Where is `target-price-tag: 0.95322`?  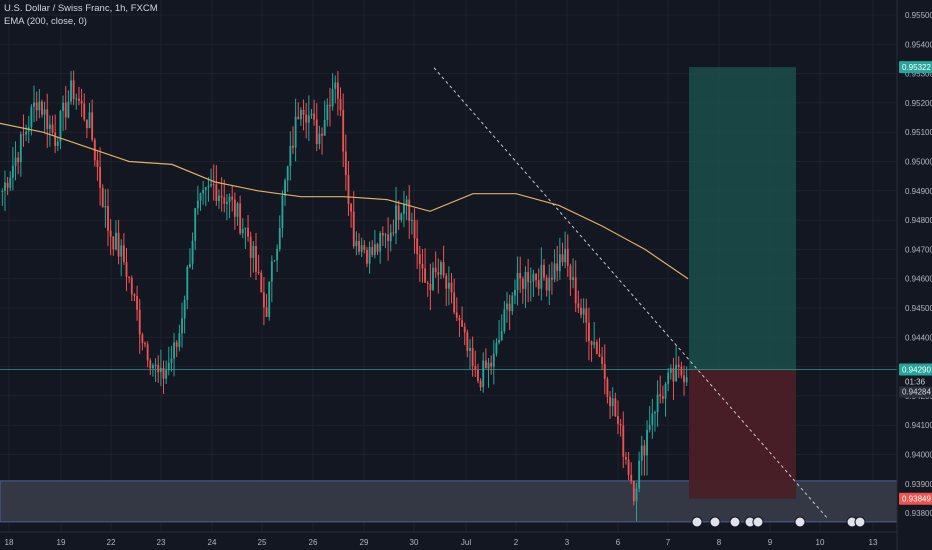 target-price-tag: 0.95322 is located at coordinates (916, 67).